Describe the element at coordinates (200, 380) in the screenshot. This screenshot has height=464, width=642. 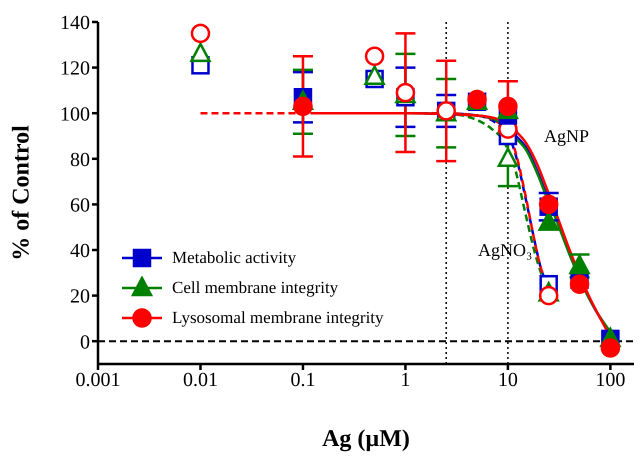
I see `x-tick-label: 0.01` at that location.